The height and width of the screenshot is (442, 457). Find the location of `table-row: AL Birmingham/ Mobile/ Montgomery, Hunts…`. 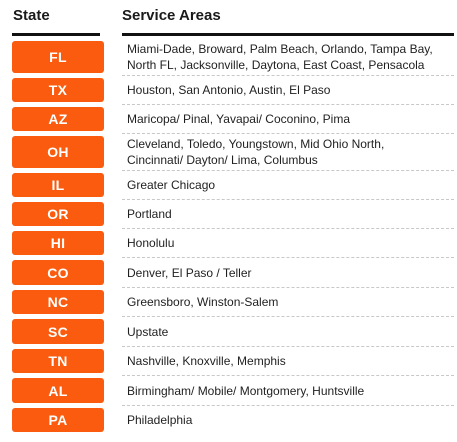

table-row: AL Birmingham/ Mobile/ Montgomery, Hunts… is located at coordinates (233, 391).